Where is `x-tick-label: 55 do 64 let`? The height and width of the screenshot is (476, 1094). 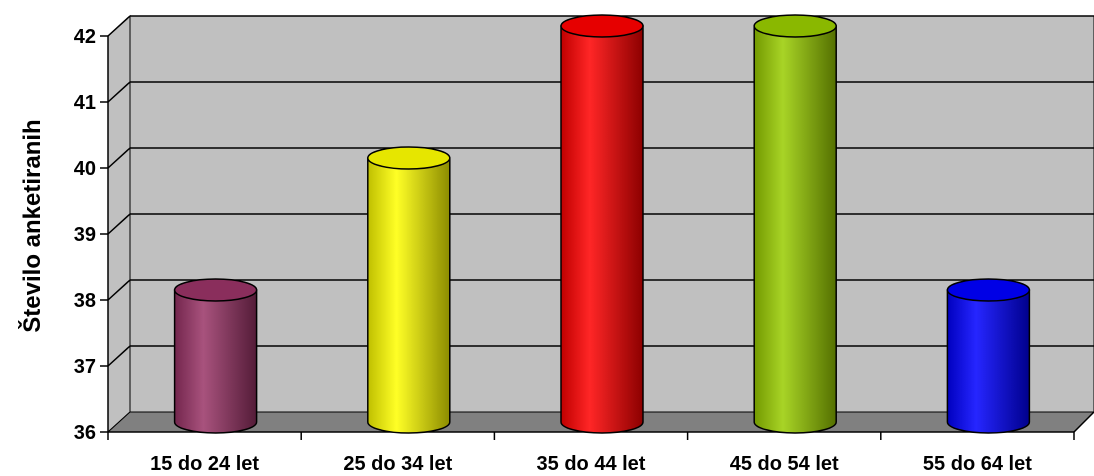
x-tick-label: 55 do 64 let is located at coordinates (977, 464).